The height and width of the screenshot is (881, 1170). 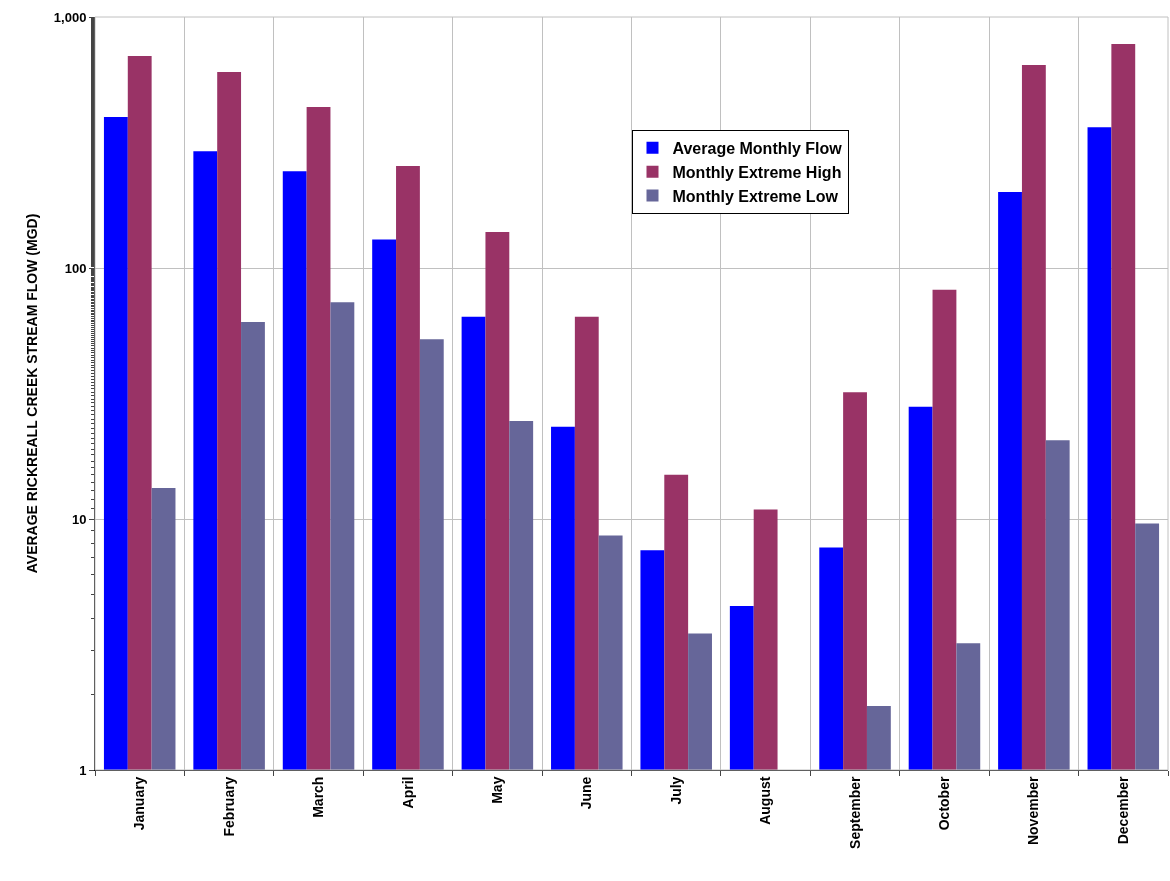 What do you see at coordinates (675, 790) in the screenshot?
I see `x-tick-label: July` at bounding box center [675, 790].